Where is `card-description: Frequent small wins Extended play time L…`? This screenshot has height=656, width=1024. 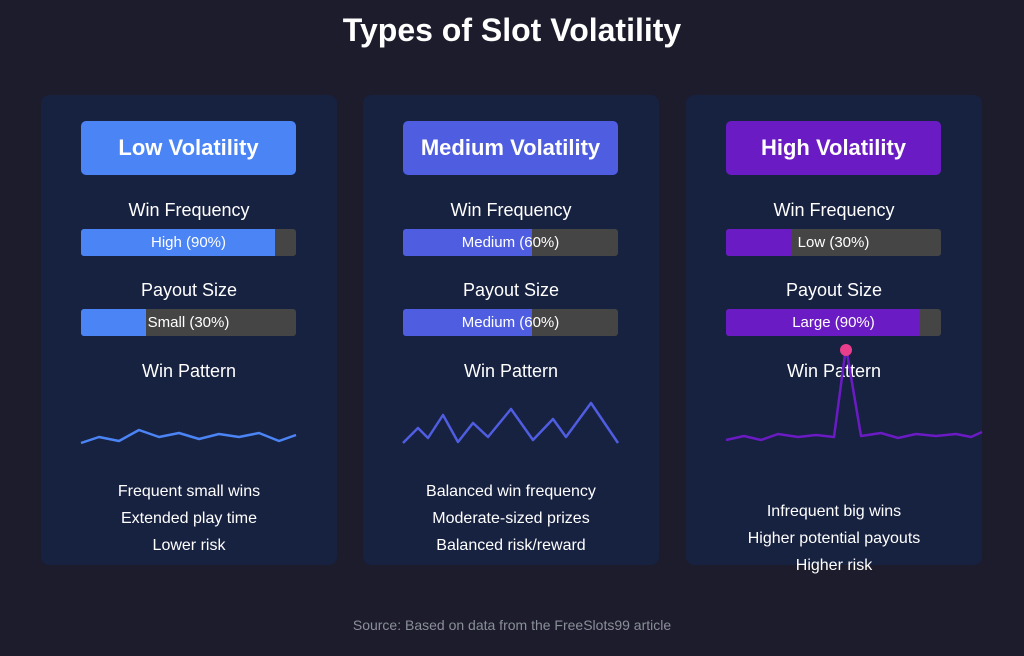 card-description: Frequent small wins Extended play time L… is located at coordinates (189, 518).